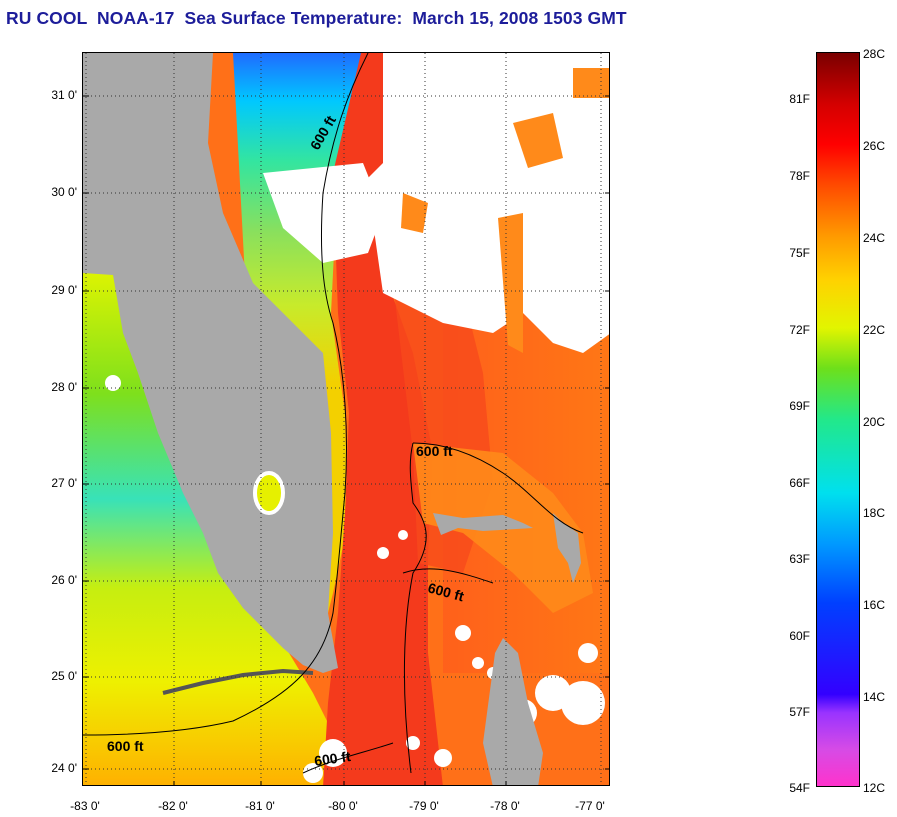 The height and width of the screenshot is (817, 897). Describe the element at coordinates (125, 746) in the screenshot. I see `contour-label-600ft-keys: 600 ft` at that location.